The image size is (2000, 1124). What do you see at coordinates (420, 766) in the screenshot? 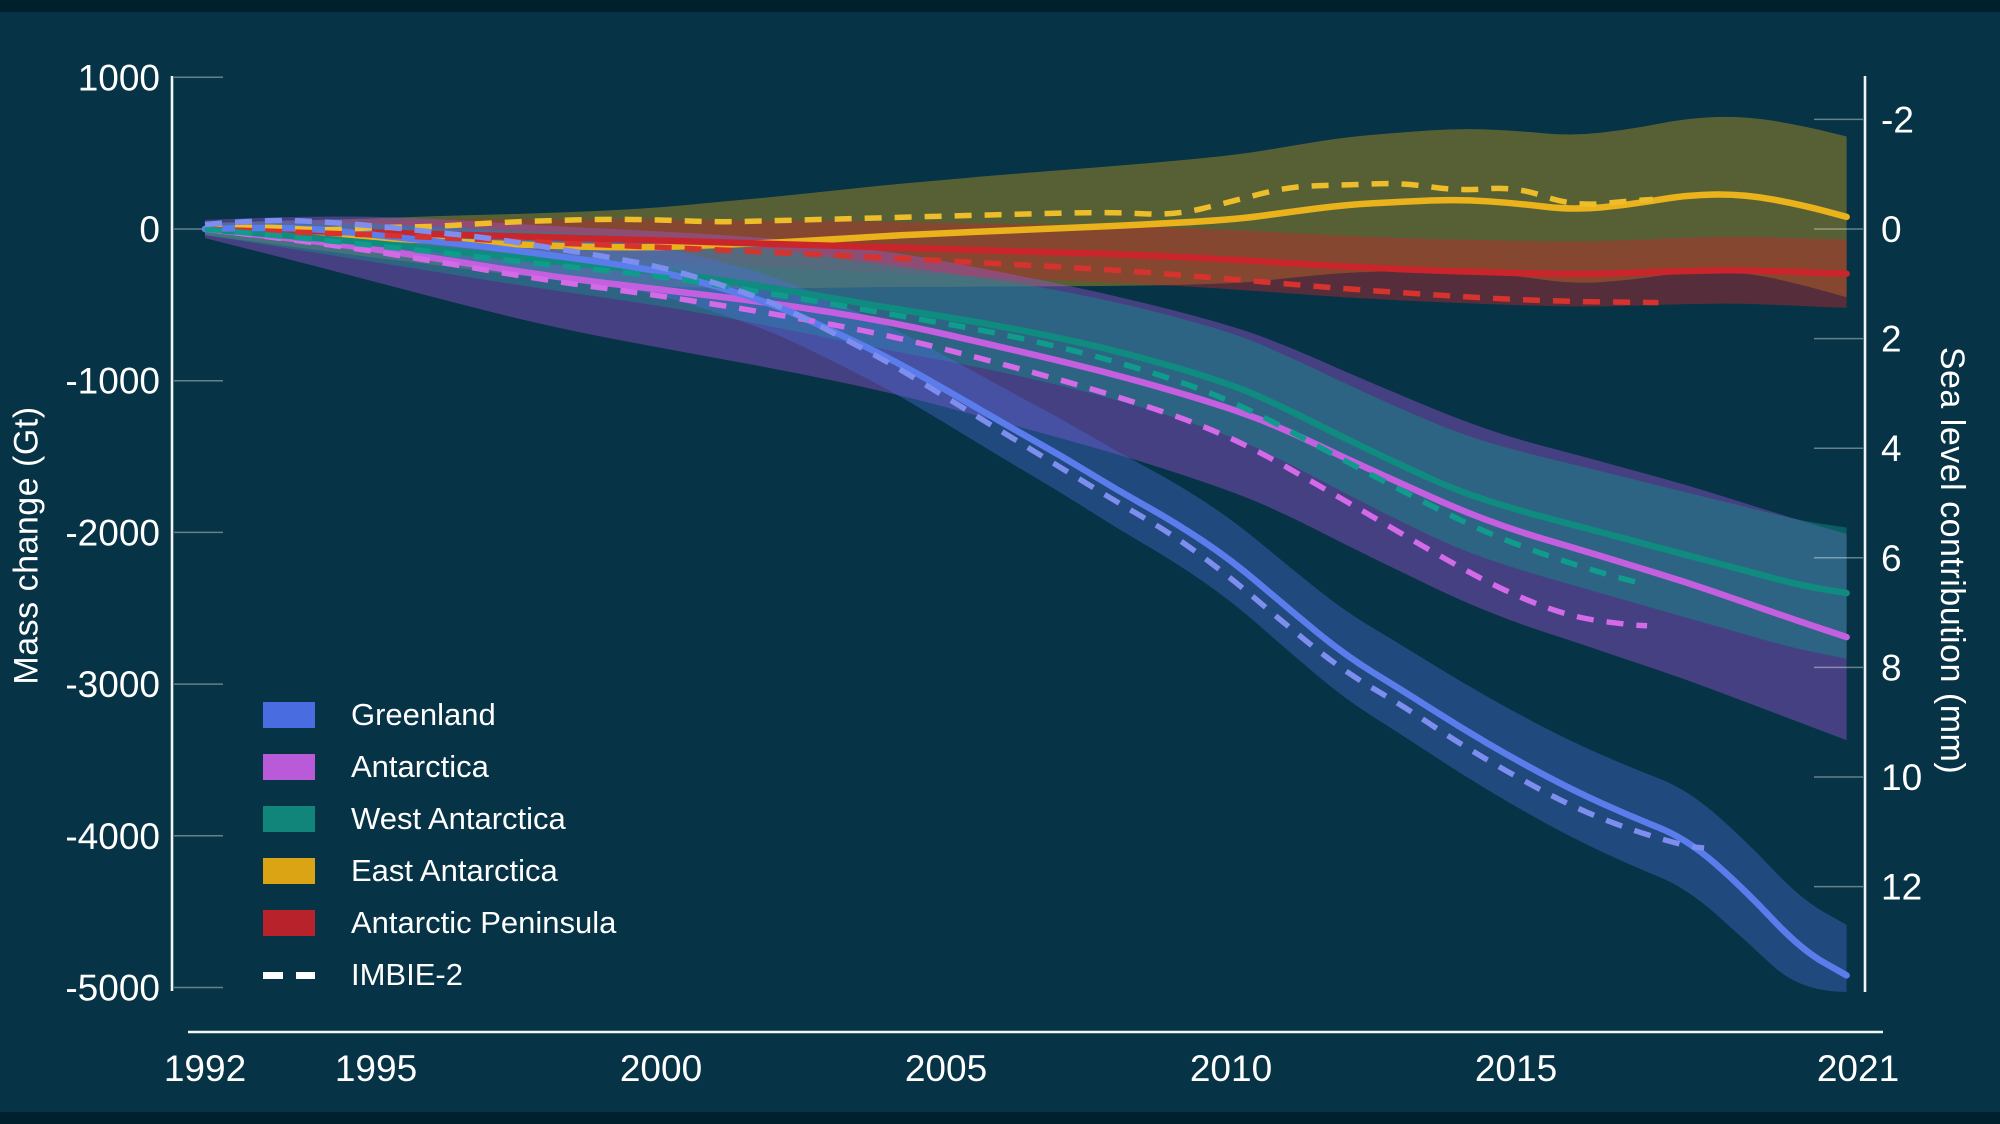
I see `legend-label: Antarctica` at bounding box center [420, 766].